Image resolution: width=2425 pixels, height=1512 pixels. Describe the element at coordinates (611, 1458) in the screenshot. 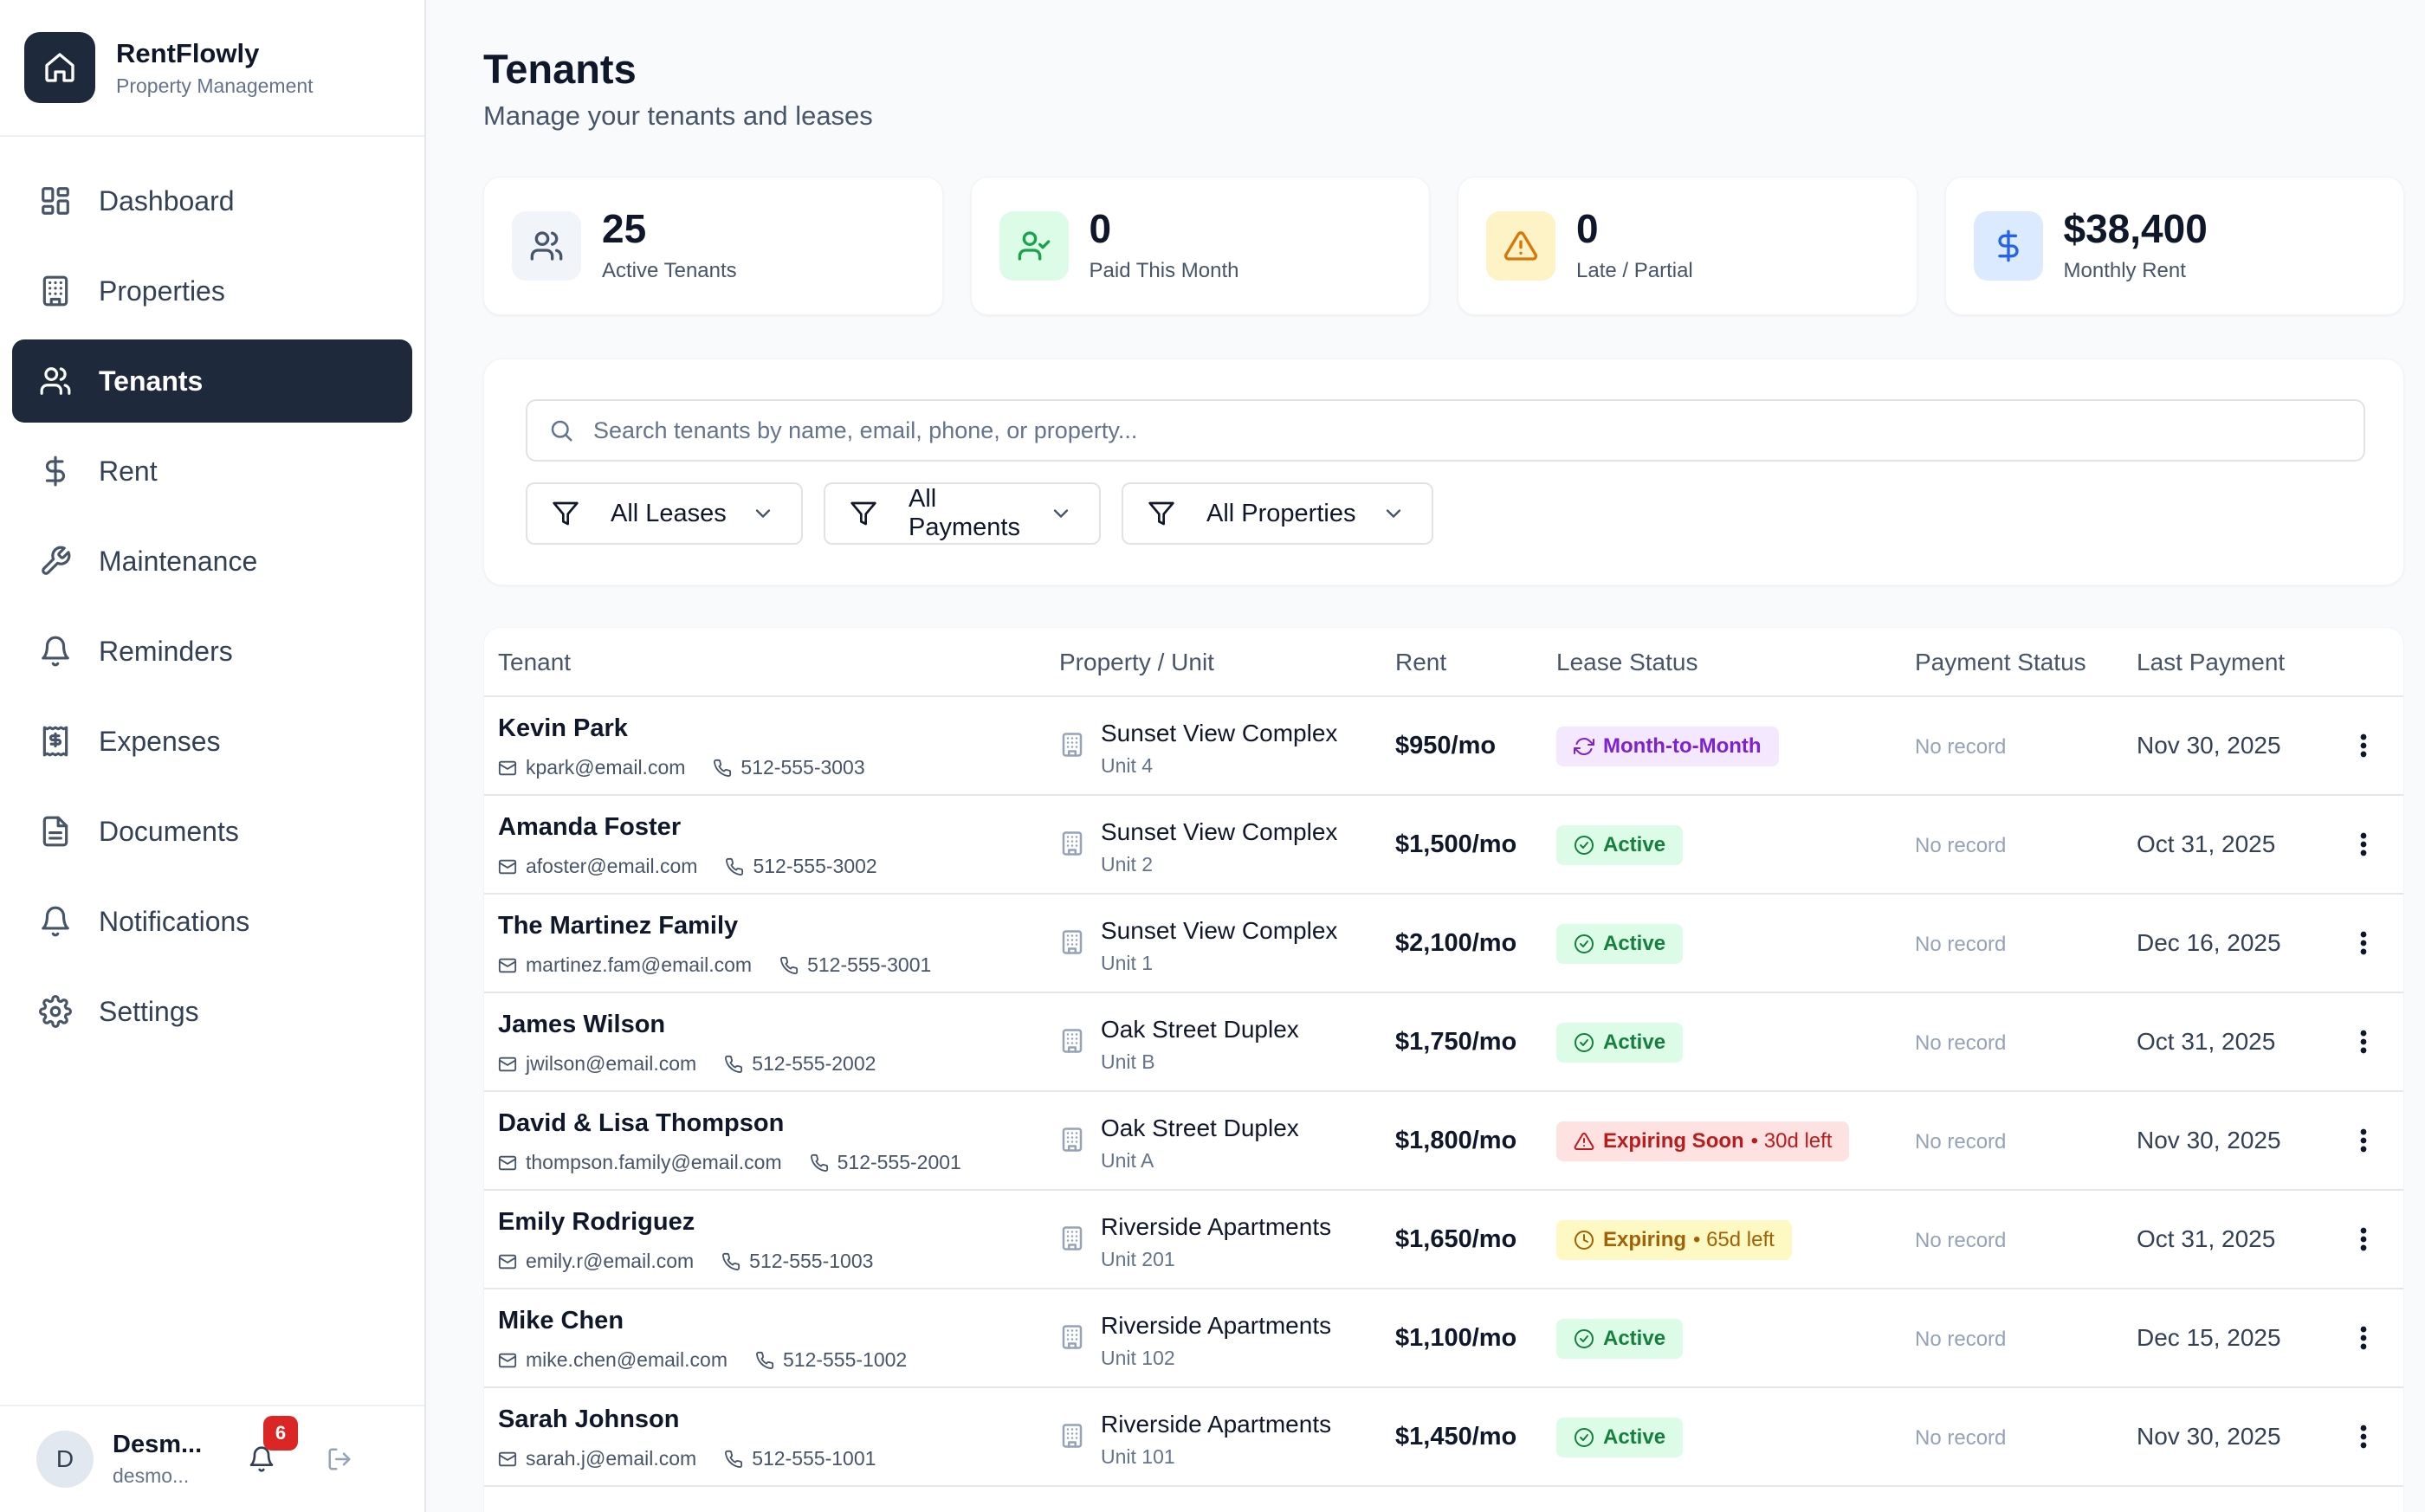

I see `tenant-email: sarah.j@email.com` at that location.